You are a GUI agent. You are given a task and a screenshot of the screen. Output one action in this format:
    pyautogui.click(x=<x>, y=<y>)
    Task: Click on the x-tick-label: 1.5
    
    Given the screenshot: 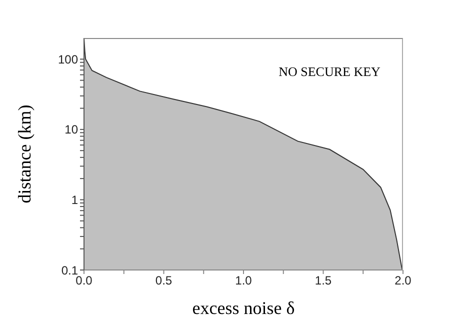 What is the action you would take?
    pyautogui.click(x=323, y=281)
    